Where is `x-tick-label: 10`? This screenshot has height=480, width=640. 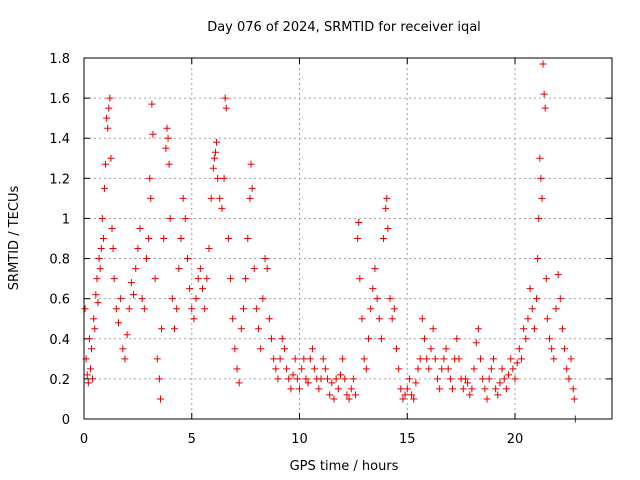
x-tick-label: 10 is located at coordinates (299, 439).